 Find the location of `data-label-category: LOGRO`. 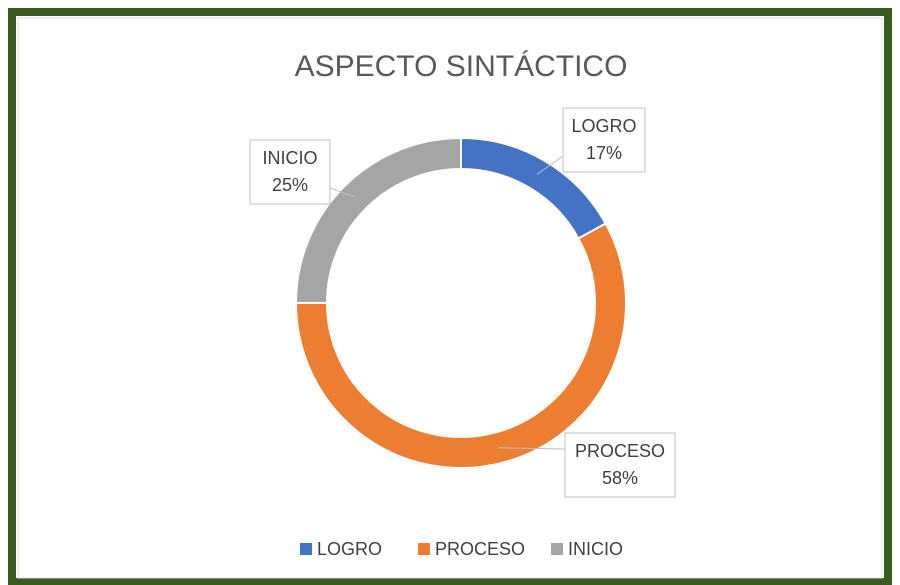

data-label-category: LOGRO is located at coordinates (603, 126).